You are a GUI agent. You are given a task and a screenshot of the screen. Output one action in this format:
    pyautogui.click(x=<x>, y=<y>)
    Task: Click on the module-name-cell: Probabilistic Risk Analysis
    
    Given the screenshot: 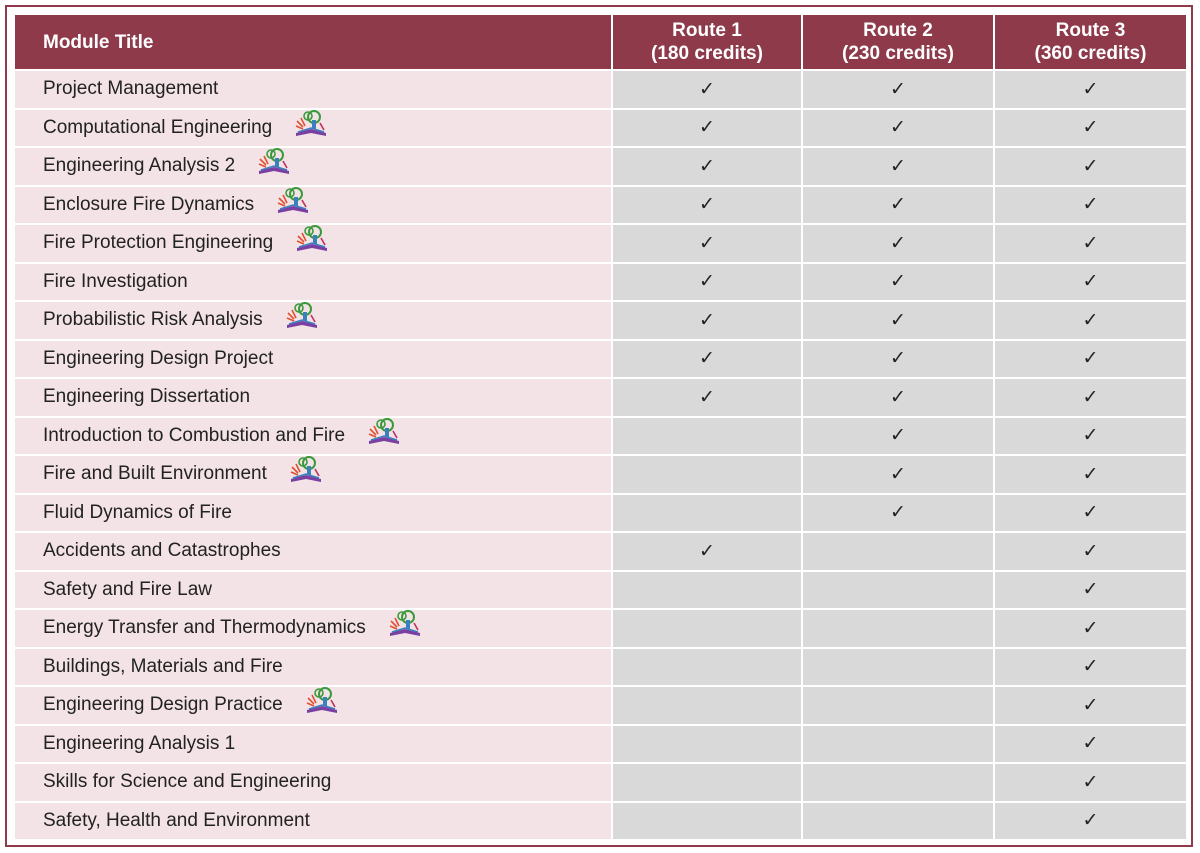 What is the action you would take?
    pyautogui.click(x=314, y=319)
    